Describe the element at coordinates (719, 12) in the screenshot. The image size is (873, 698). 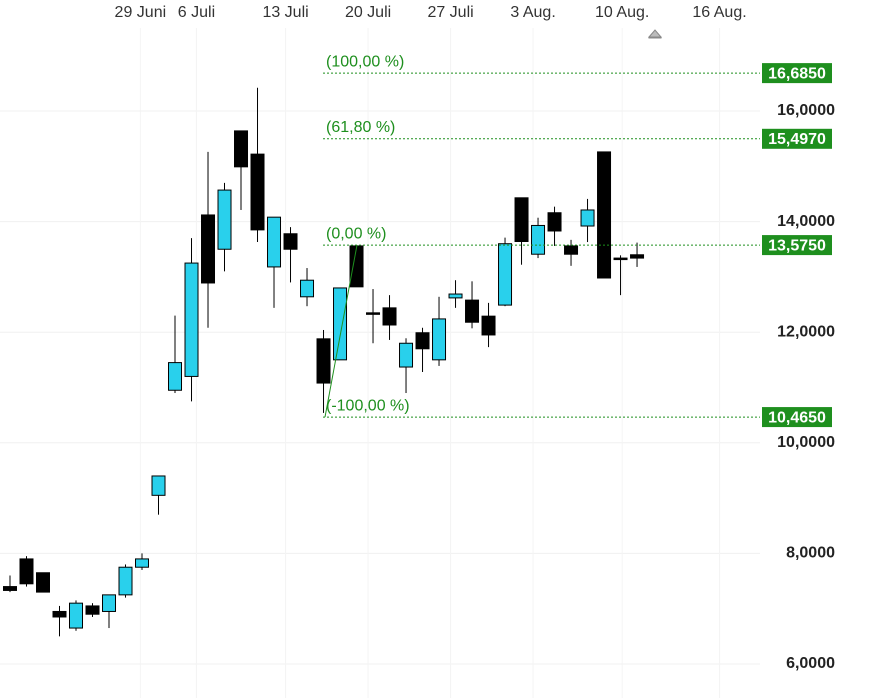
I see `x-tick-label: 16 Aug.` at that location.